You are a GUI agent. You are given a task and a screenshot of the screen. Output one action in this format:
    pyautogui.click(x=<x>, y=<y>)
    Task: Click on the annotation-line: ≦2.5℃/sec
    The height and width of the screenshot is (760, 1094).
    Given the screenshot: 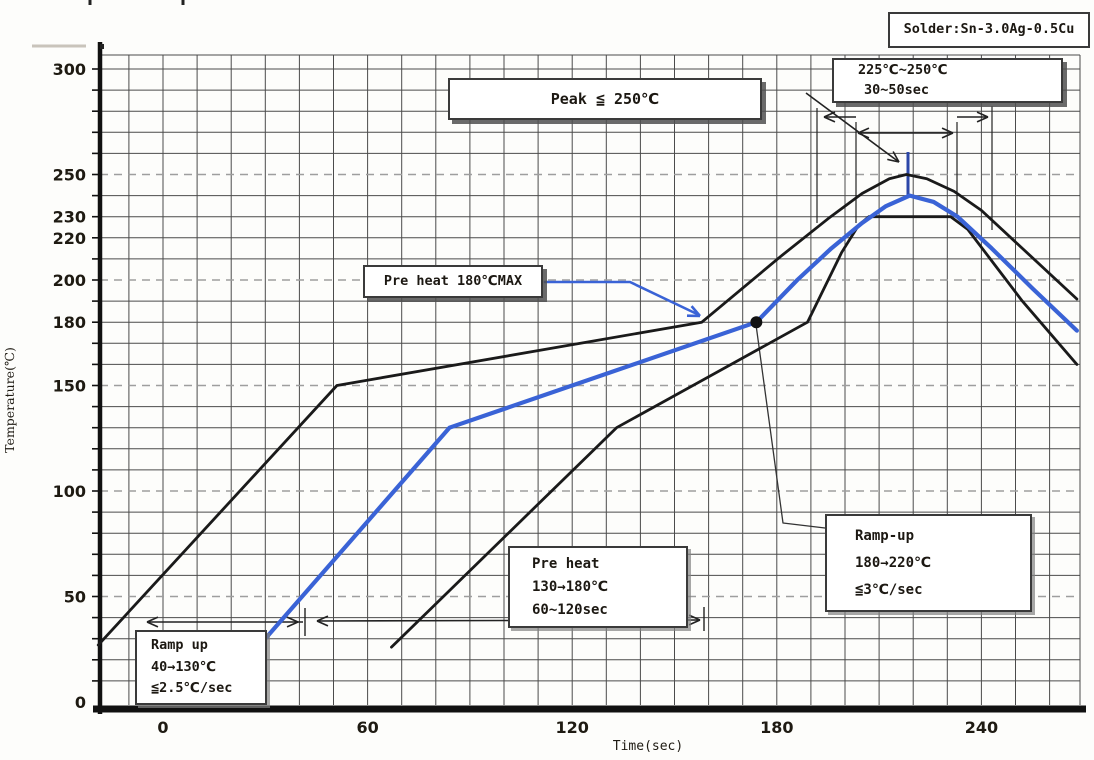 What is the action you would take?
    pyautogui.click(x=192, y=688)
    